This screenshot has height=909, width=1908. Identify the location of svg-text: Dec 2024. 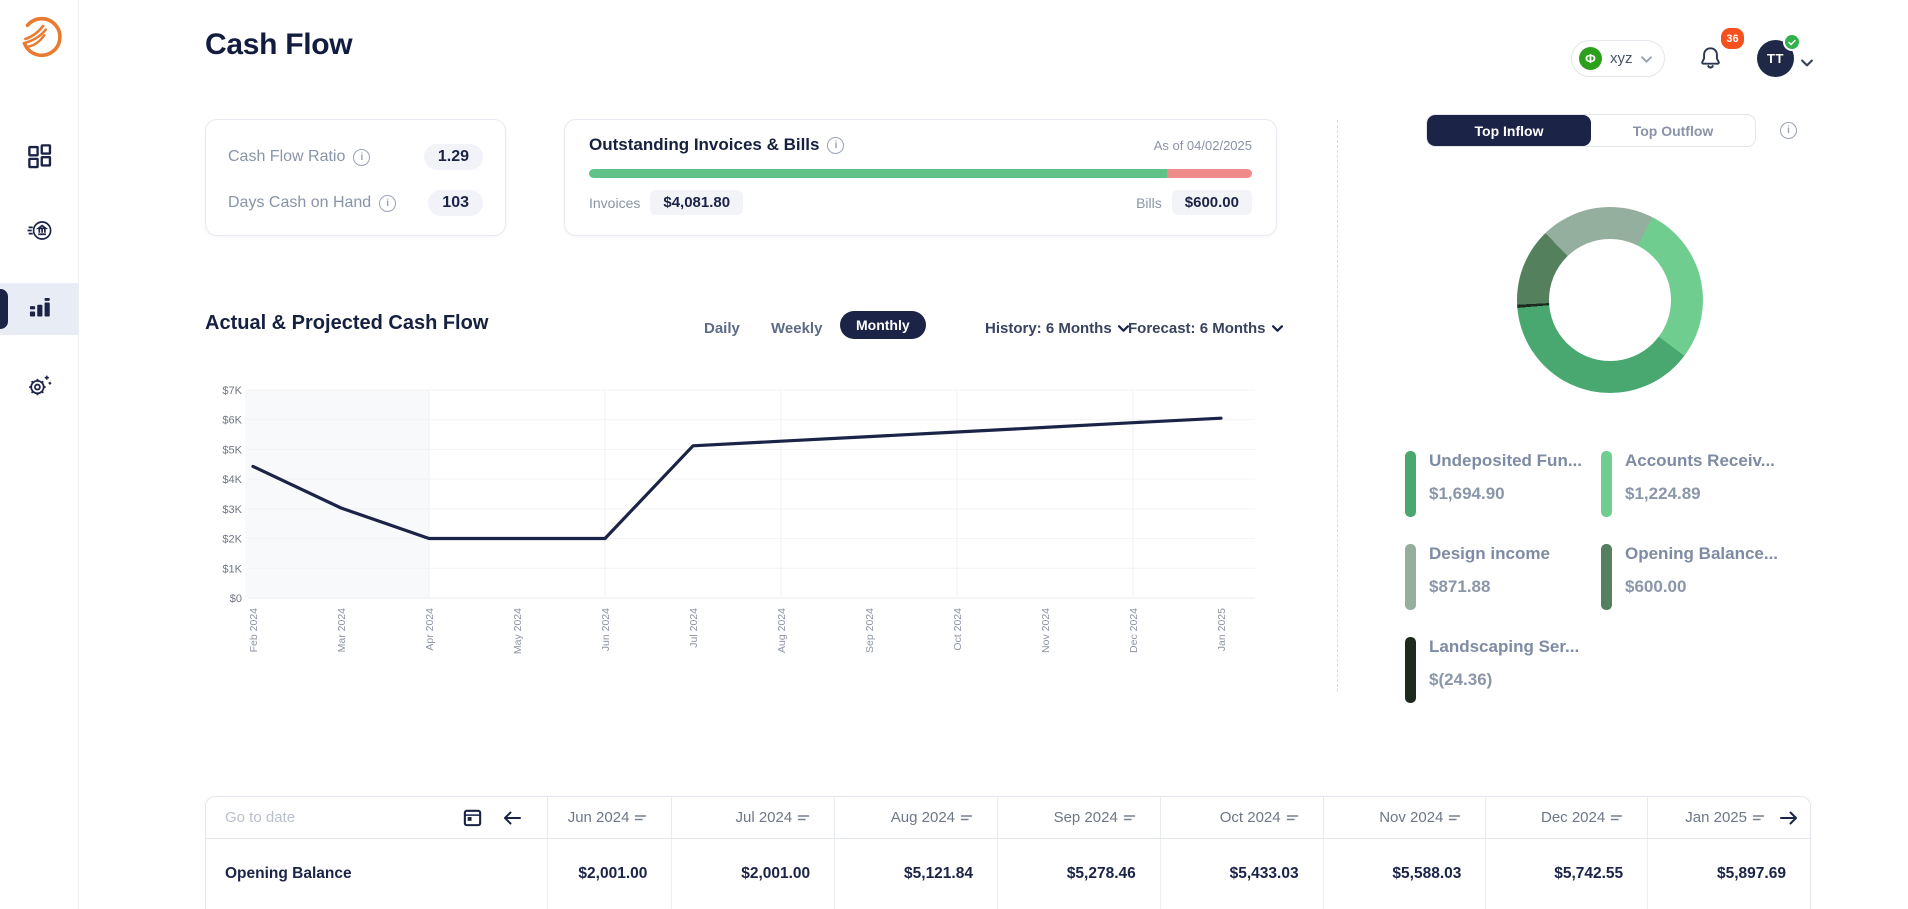
(1134, 630).